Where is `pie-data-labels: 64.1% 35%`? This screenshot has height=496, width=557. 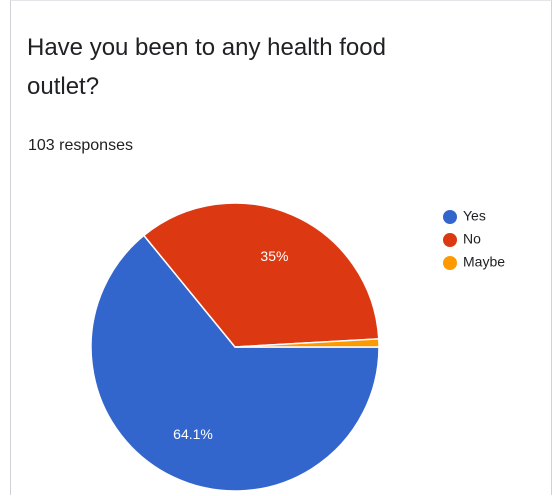 pie-data-labels: 64.1% 35% is located at coordinates (230, 345).